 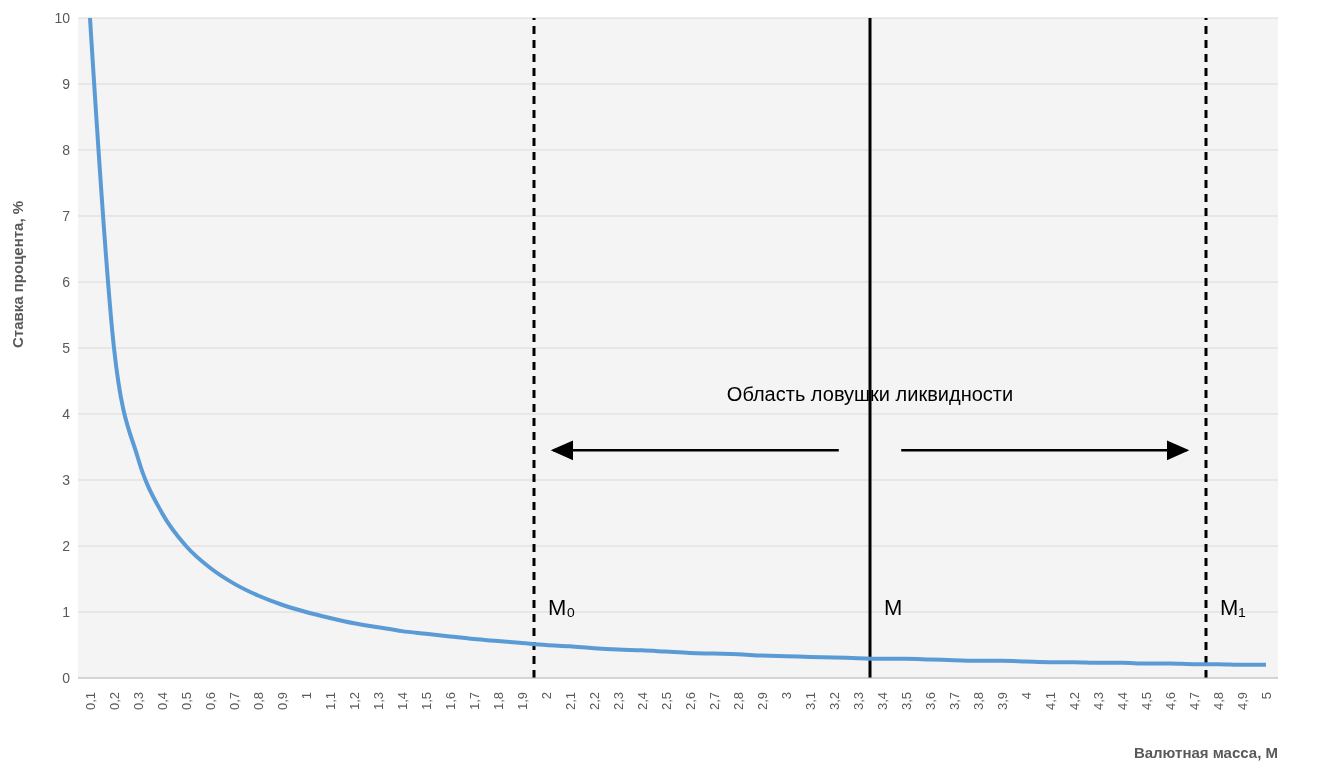 What do you see at coordinates (562, 608) in the screenshot?
I see `ref-line-label: M₀` at bounding box center [562, 608].